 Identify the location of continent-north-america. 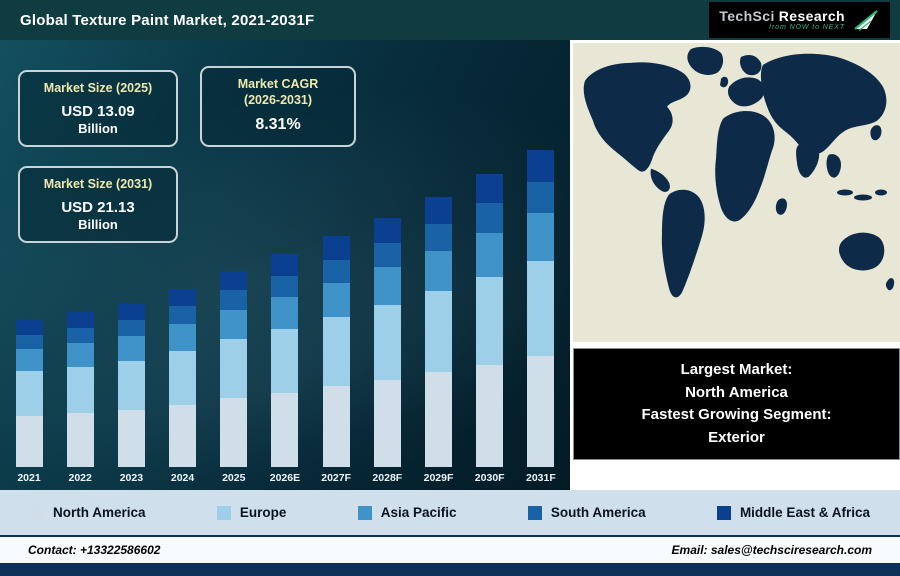
(637, 117).